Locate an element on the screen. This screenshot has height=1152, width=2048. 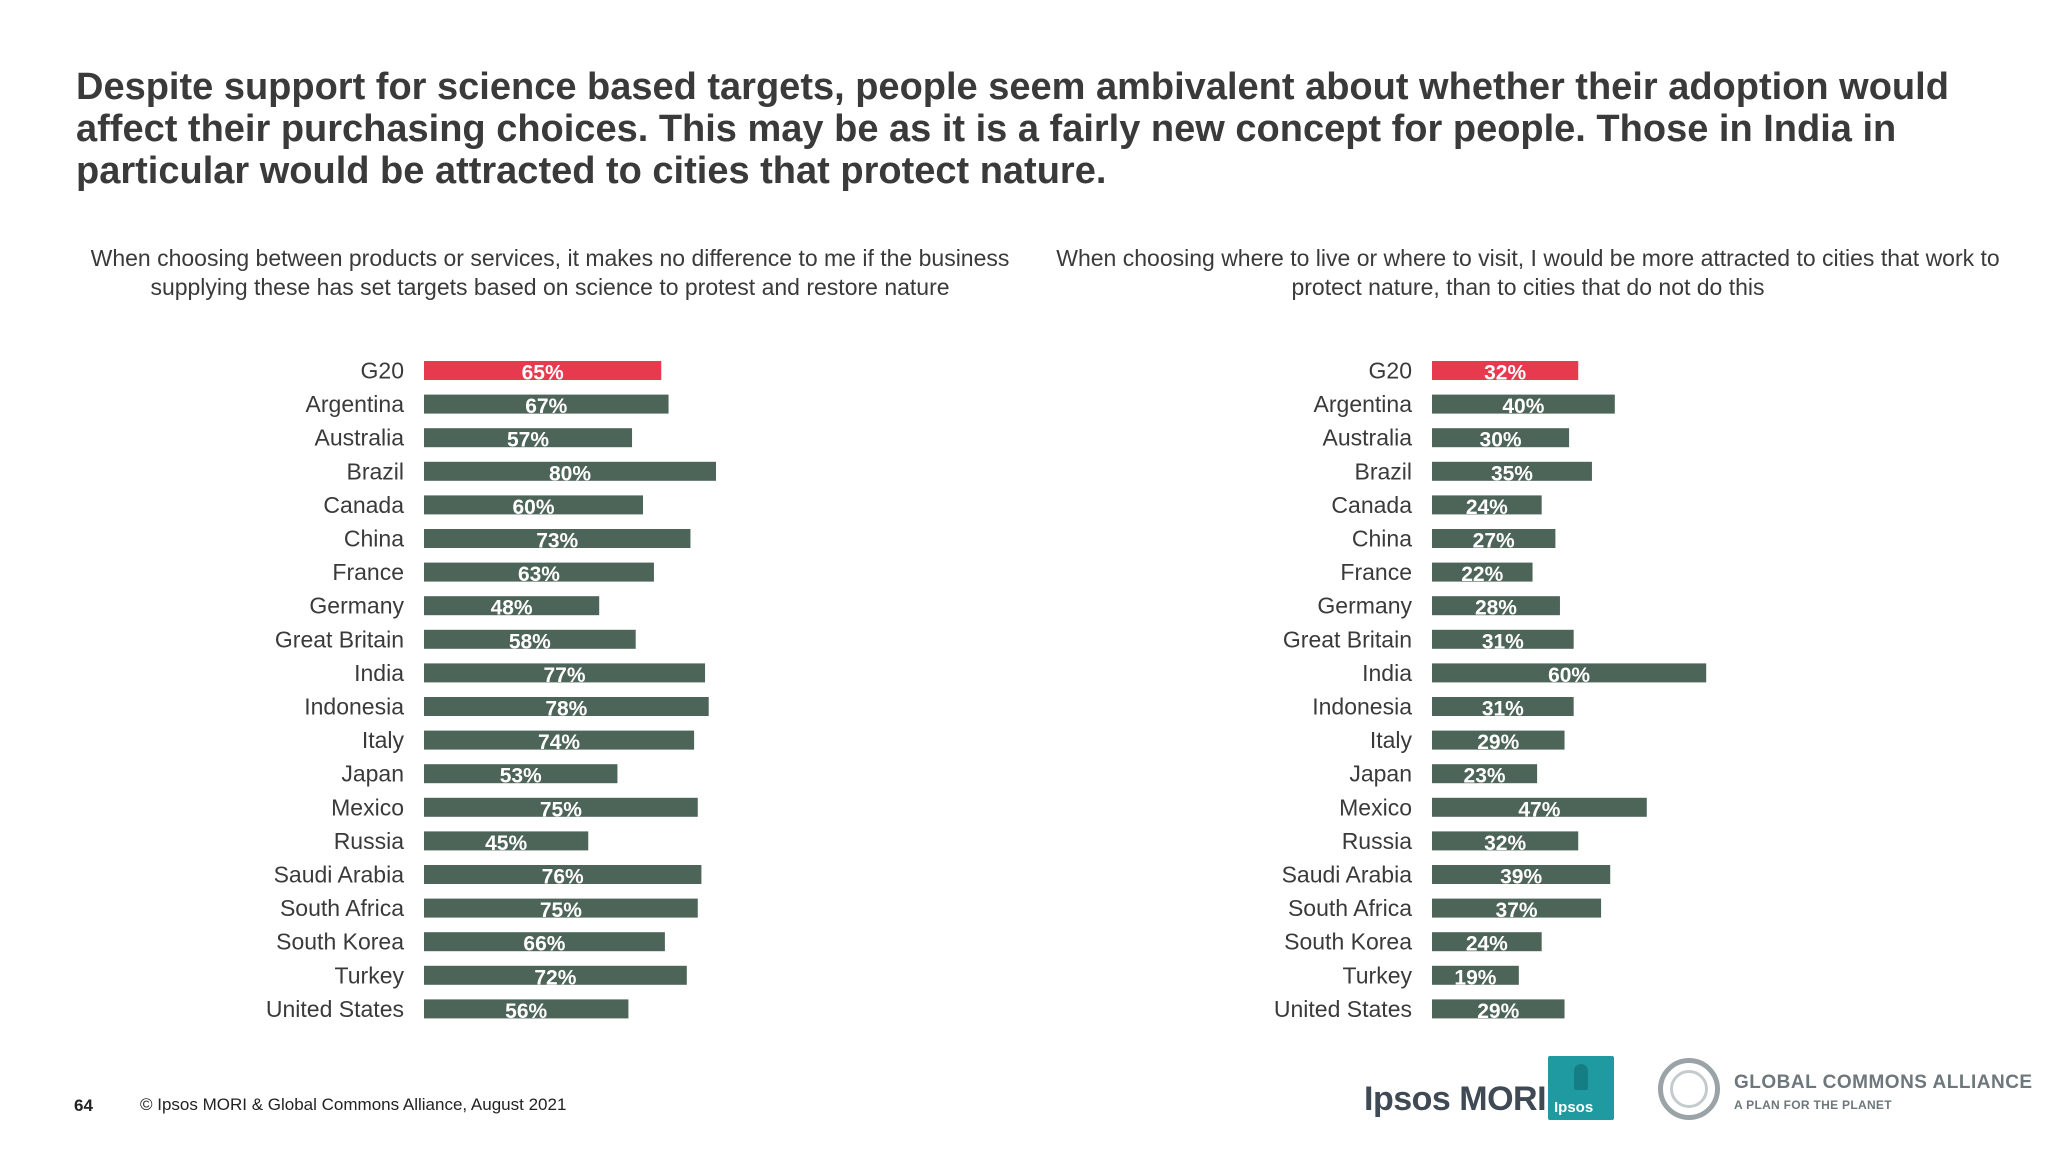
category-label: Germany is located at coordinates (1364, 606).